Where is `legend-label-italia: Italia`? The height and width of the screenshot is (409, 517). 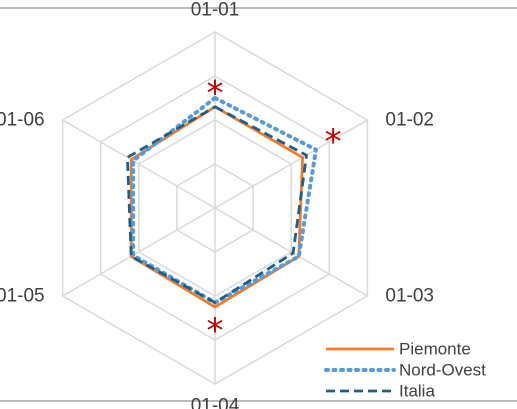 legend-label-italia: Italia is located at coordinates (417, 391).